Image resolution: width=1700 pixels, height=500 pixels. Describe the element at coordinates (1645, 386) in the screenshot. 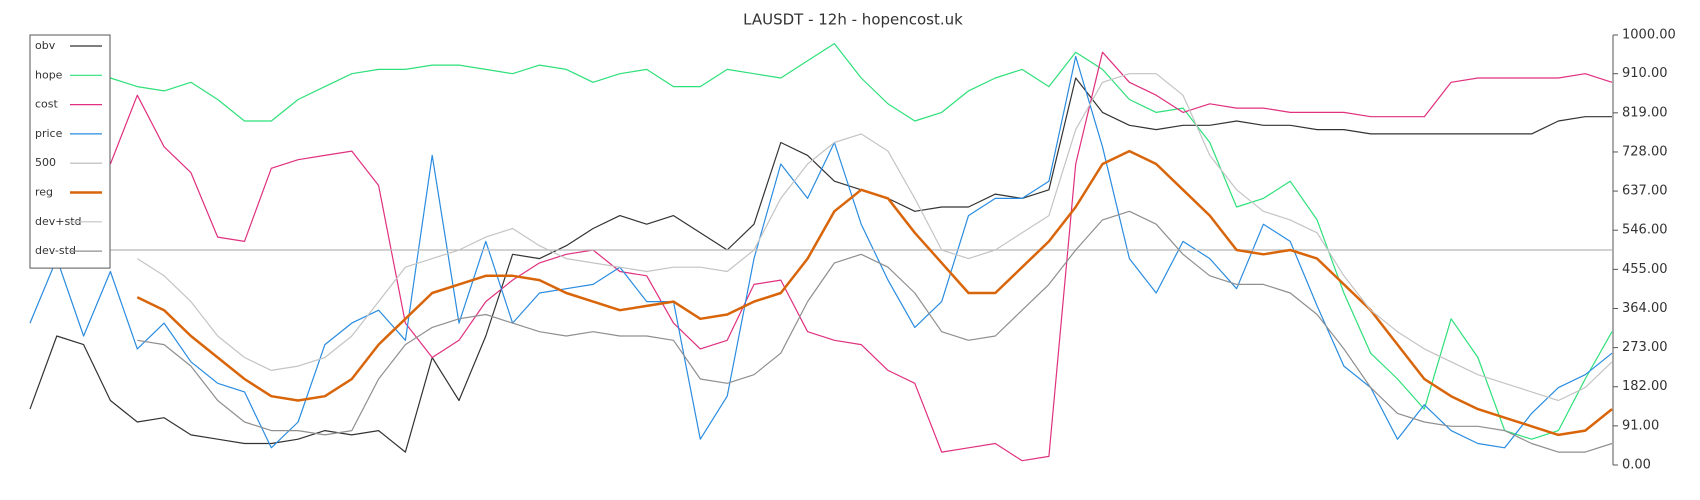

I see `y-tick-label: 182.00` at that location.